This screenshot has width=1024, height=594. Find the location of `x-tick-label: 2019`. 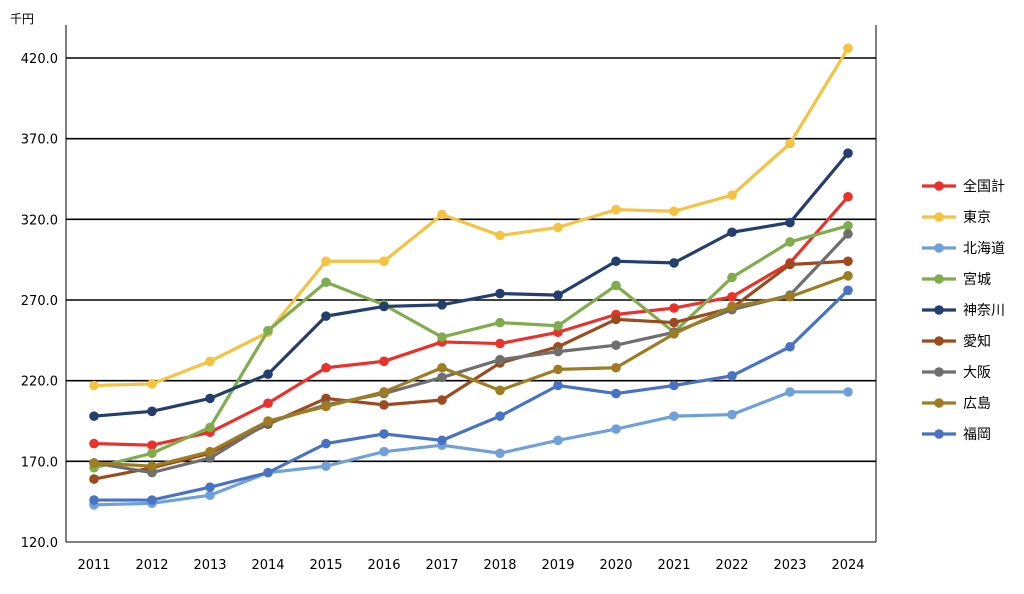

x-tick-label: 2019 is located at coordinates (557, 565).